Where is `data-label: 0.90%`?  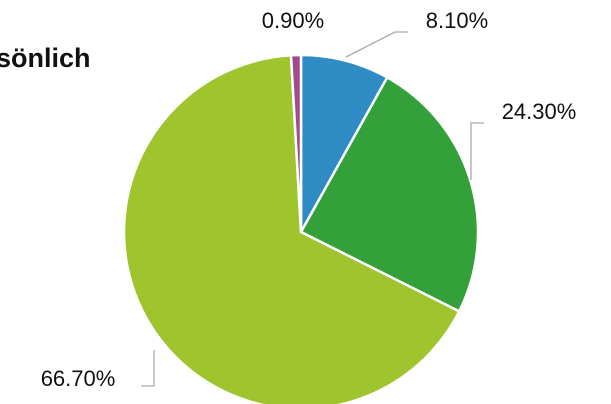 data-label: 0.90% is located at coordinates (293, 20).